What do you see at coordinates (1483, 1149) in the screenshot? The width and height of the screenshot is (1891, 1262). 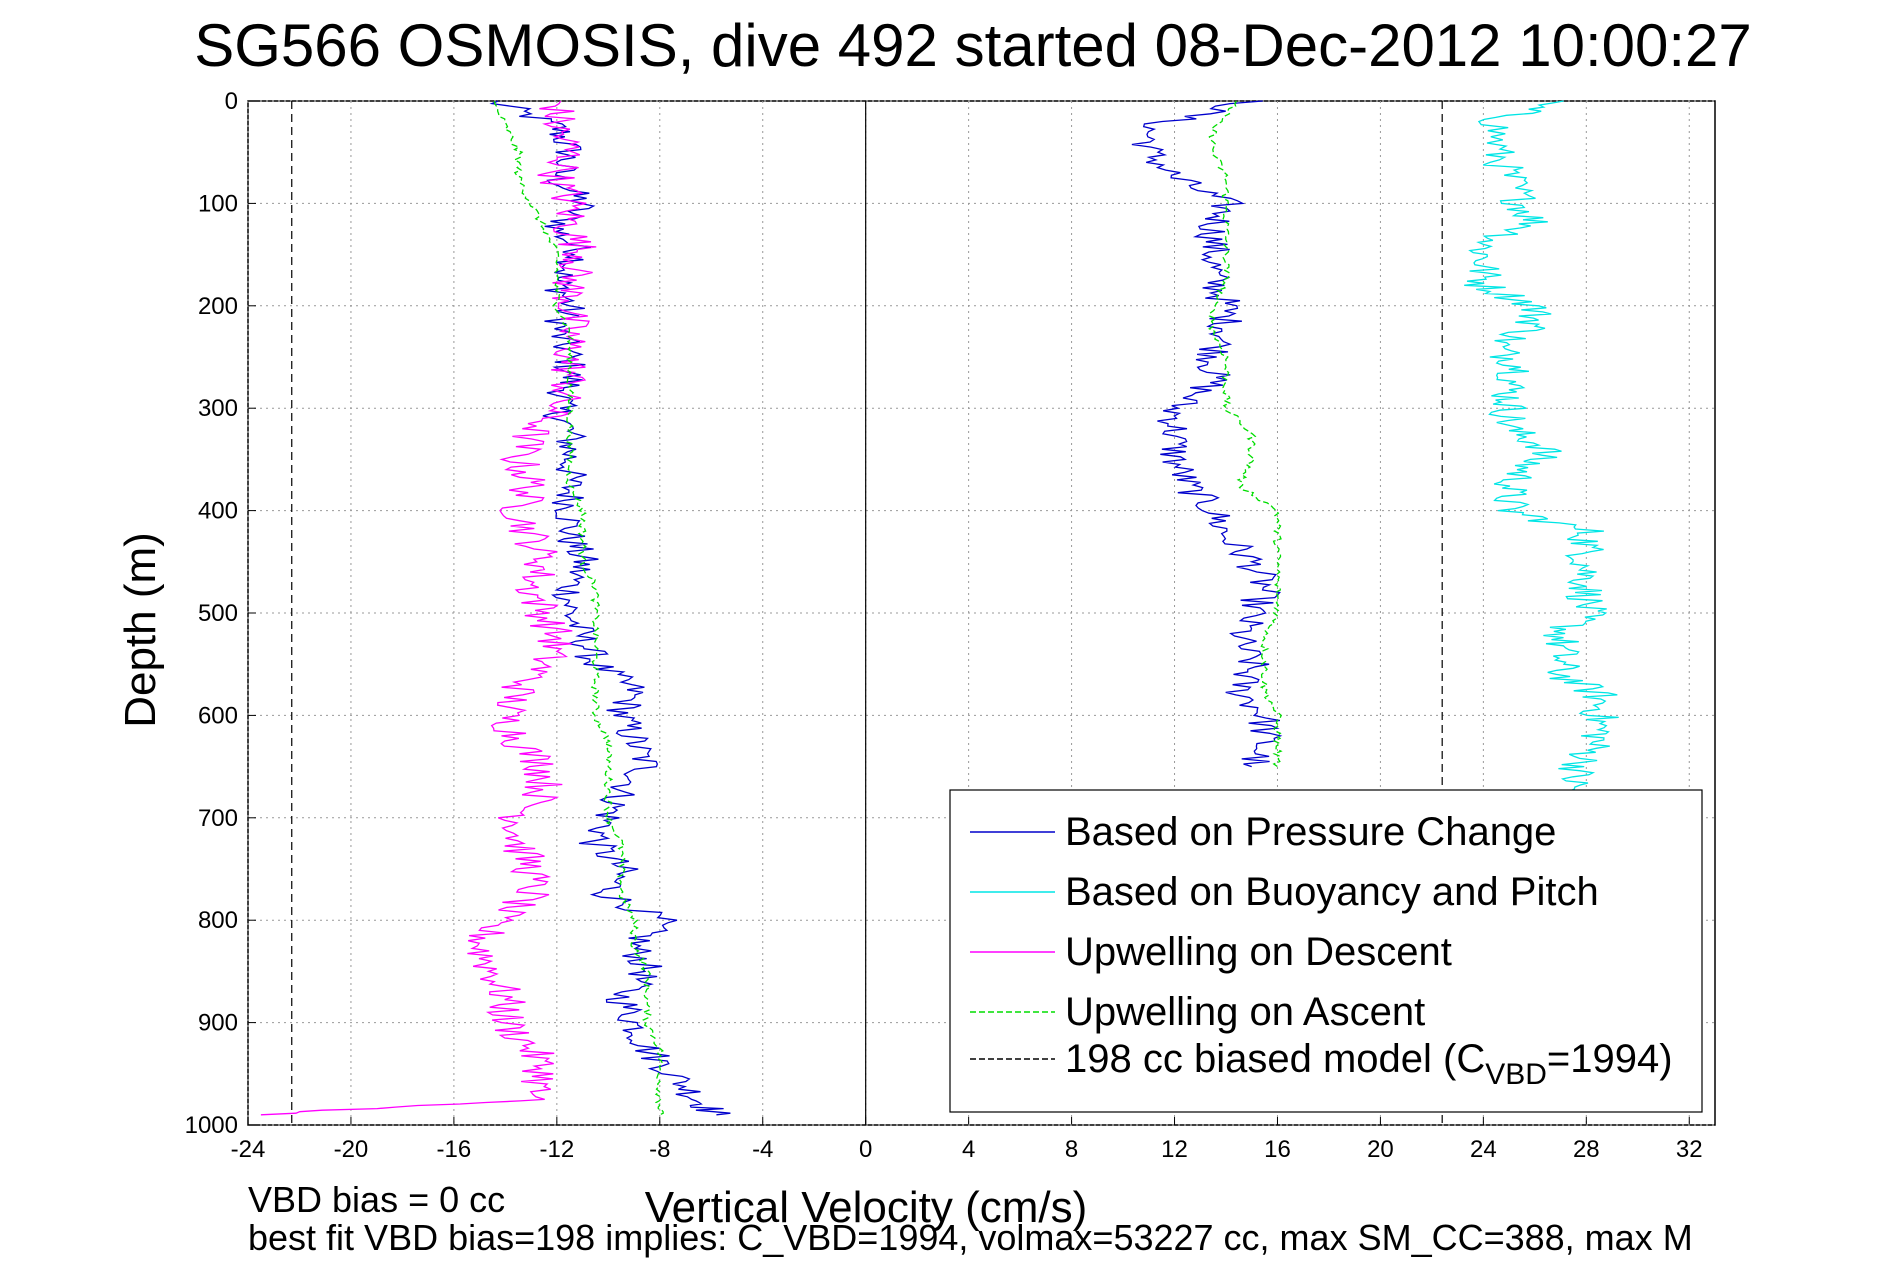 I see `x-tick-label: 24` at bounding box center [1483, 1149].